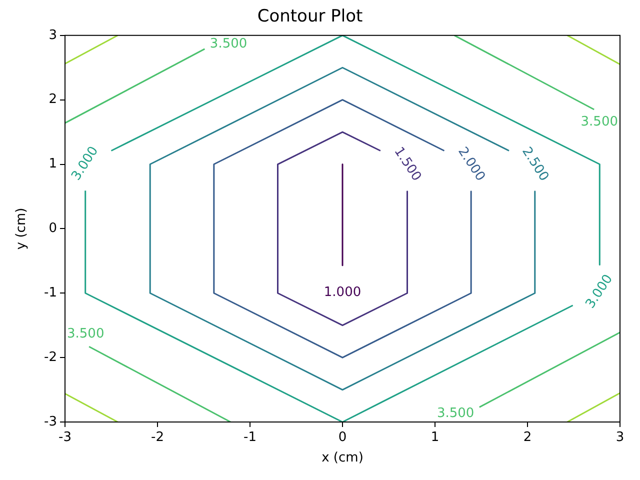 Image resolution: width=640 pixels, height=480 pixels. Describe the element at coordinates (435, 438) in the screenshot. I see `x-tick-label: 1` at that location.